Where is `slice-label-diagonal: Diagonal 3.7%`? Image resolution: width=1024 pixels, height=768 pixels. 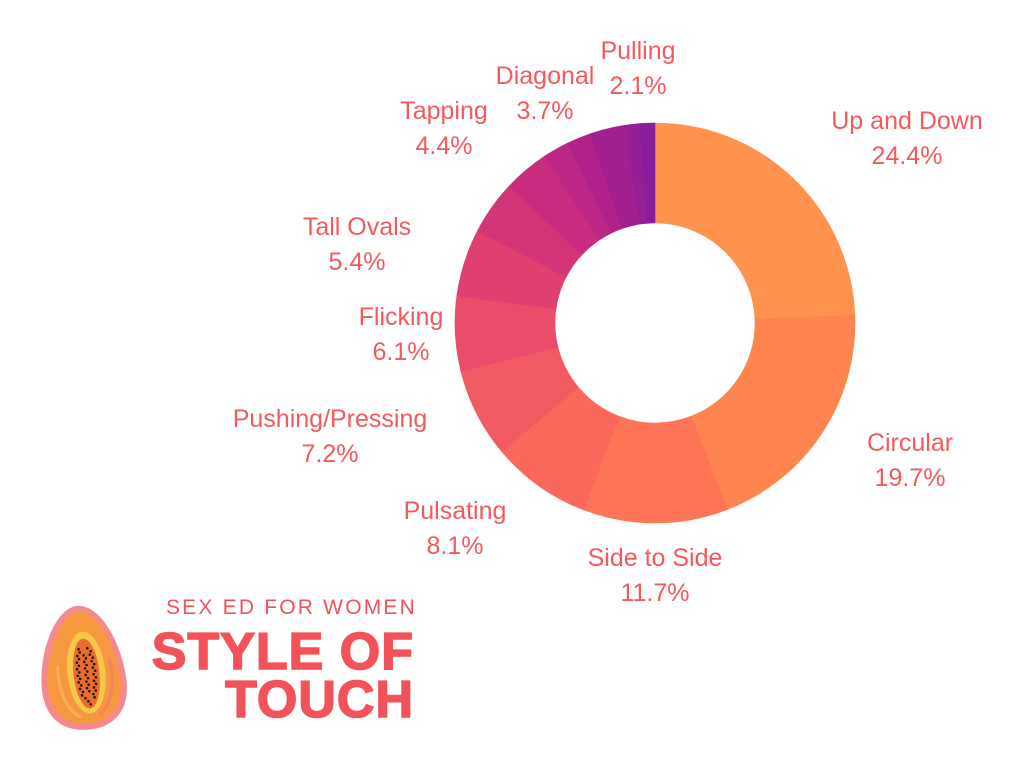 slice-label-diagonal: Diagonal 3.7% is located at coordinates (545, 94).